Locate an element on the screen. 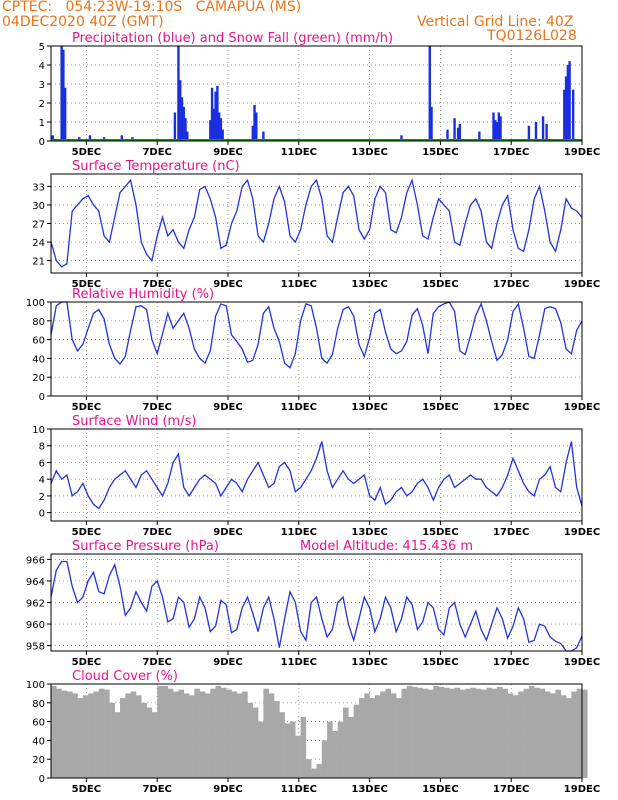 This screenshot has width=618, height=800. y-tick-label: 80 is located at coordinates (38, 322).